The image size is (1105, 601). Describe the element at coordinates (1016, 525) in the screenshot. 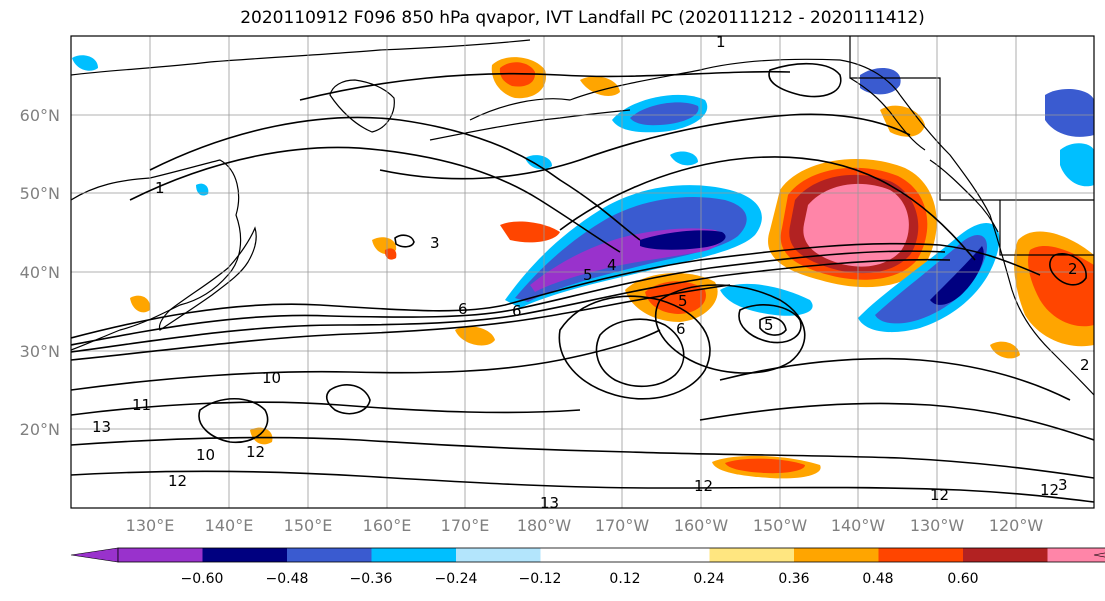

I see `lon-label: 120°W` at that location.